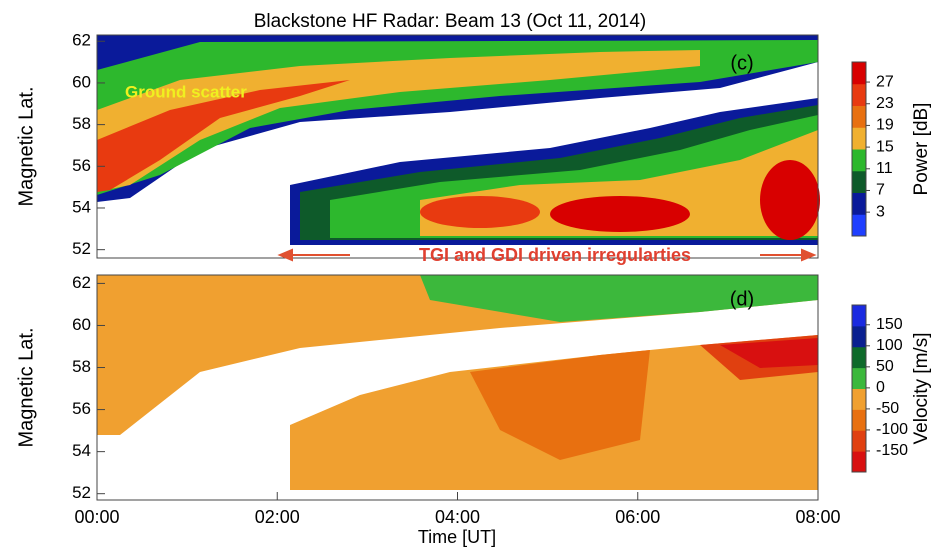 This screenshot has width=945, height=555. Describe the element at coordinates (889, 324) in the screenshot. I see `colorbar-tick-label: 150` at that location.